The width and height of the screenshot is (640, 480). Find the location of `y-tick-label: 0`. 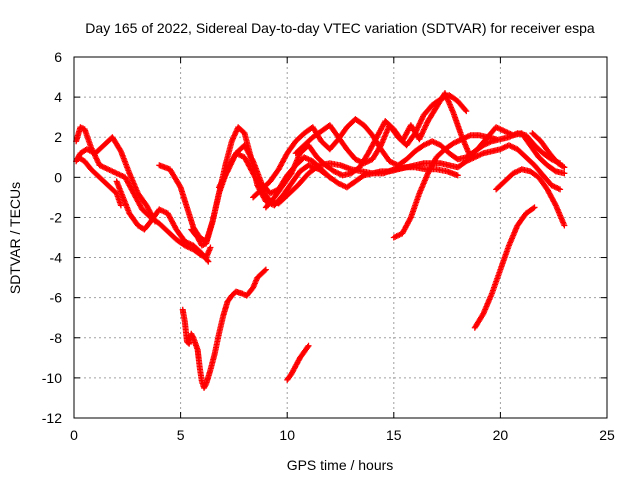

y-tick-label: 0 is located at coordinates (58, 177).